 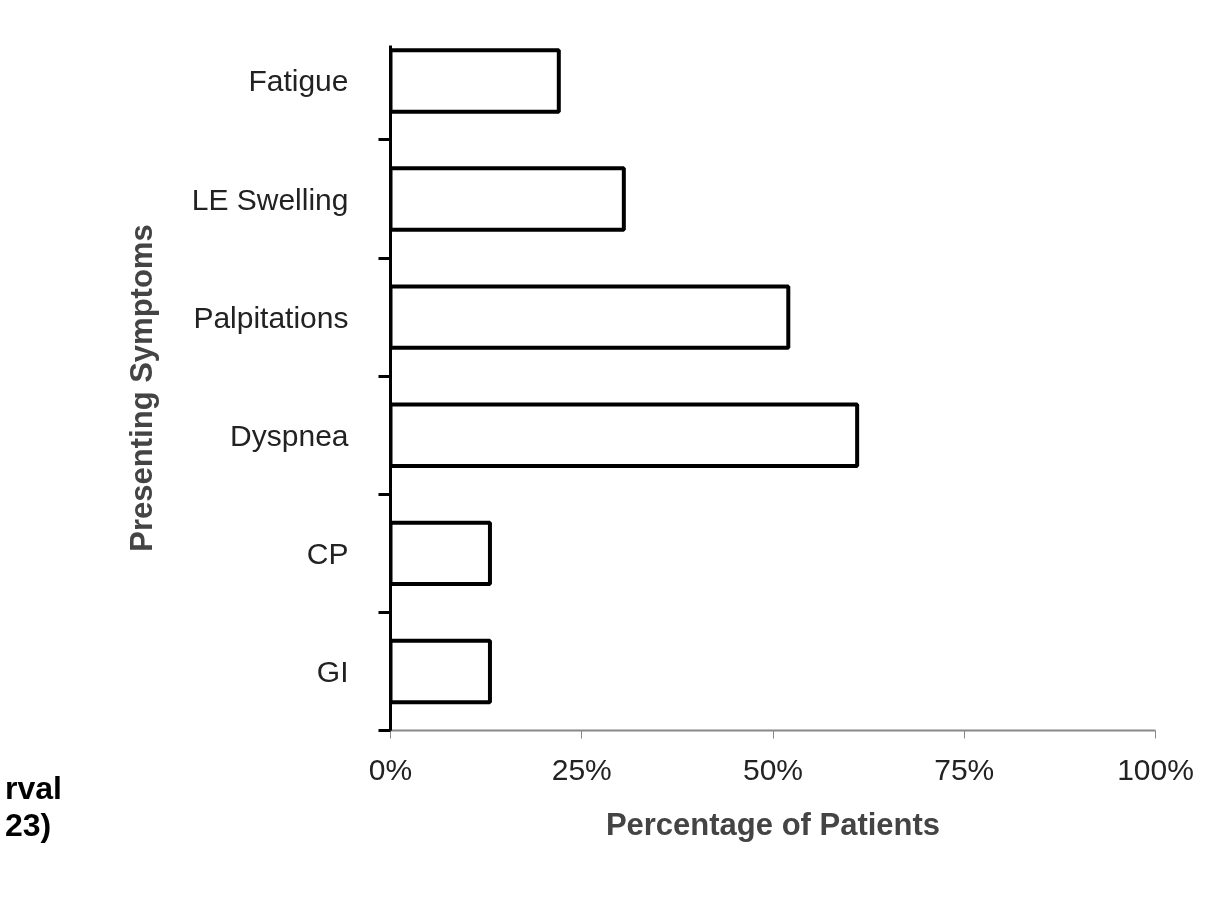 What do you see at coordinates (390, 769) in the screenshot?
I see `x-tick-label: 0%` at bounding box center [390, 769].